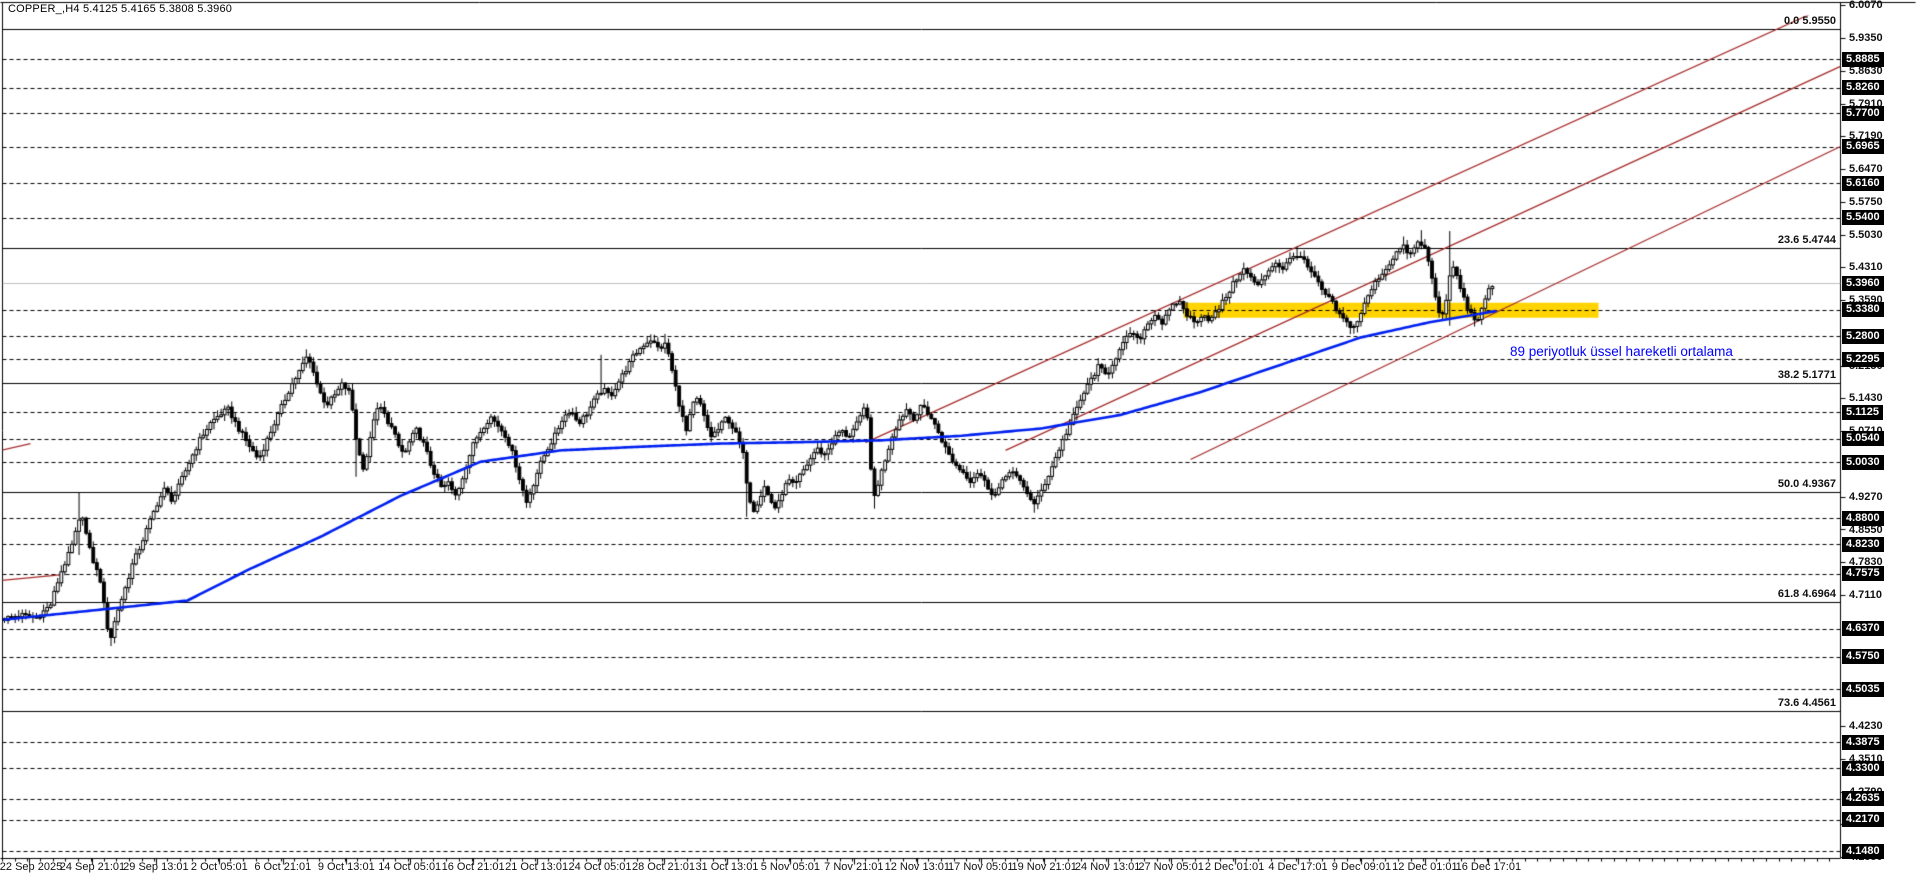 The image size is (1916, 888). Describe the element at coordinates (31, 867) in the screenshot. I see `time-tick-label: 22 Sep 2025` at that location.